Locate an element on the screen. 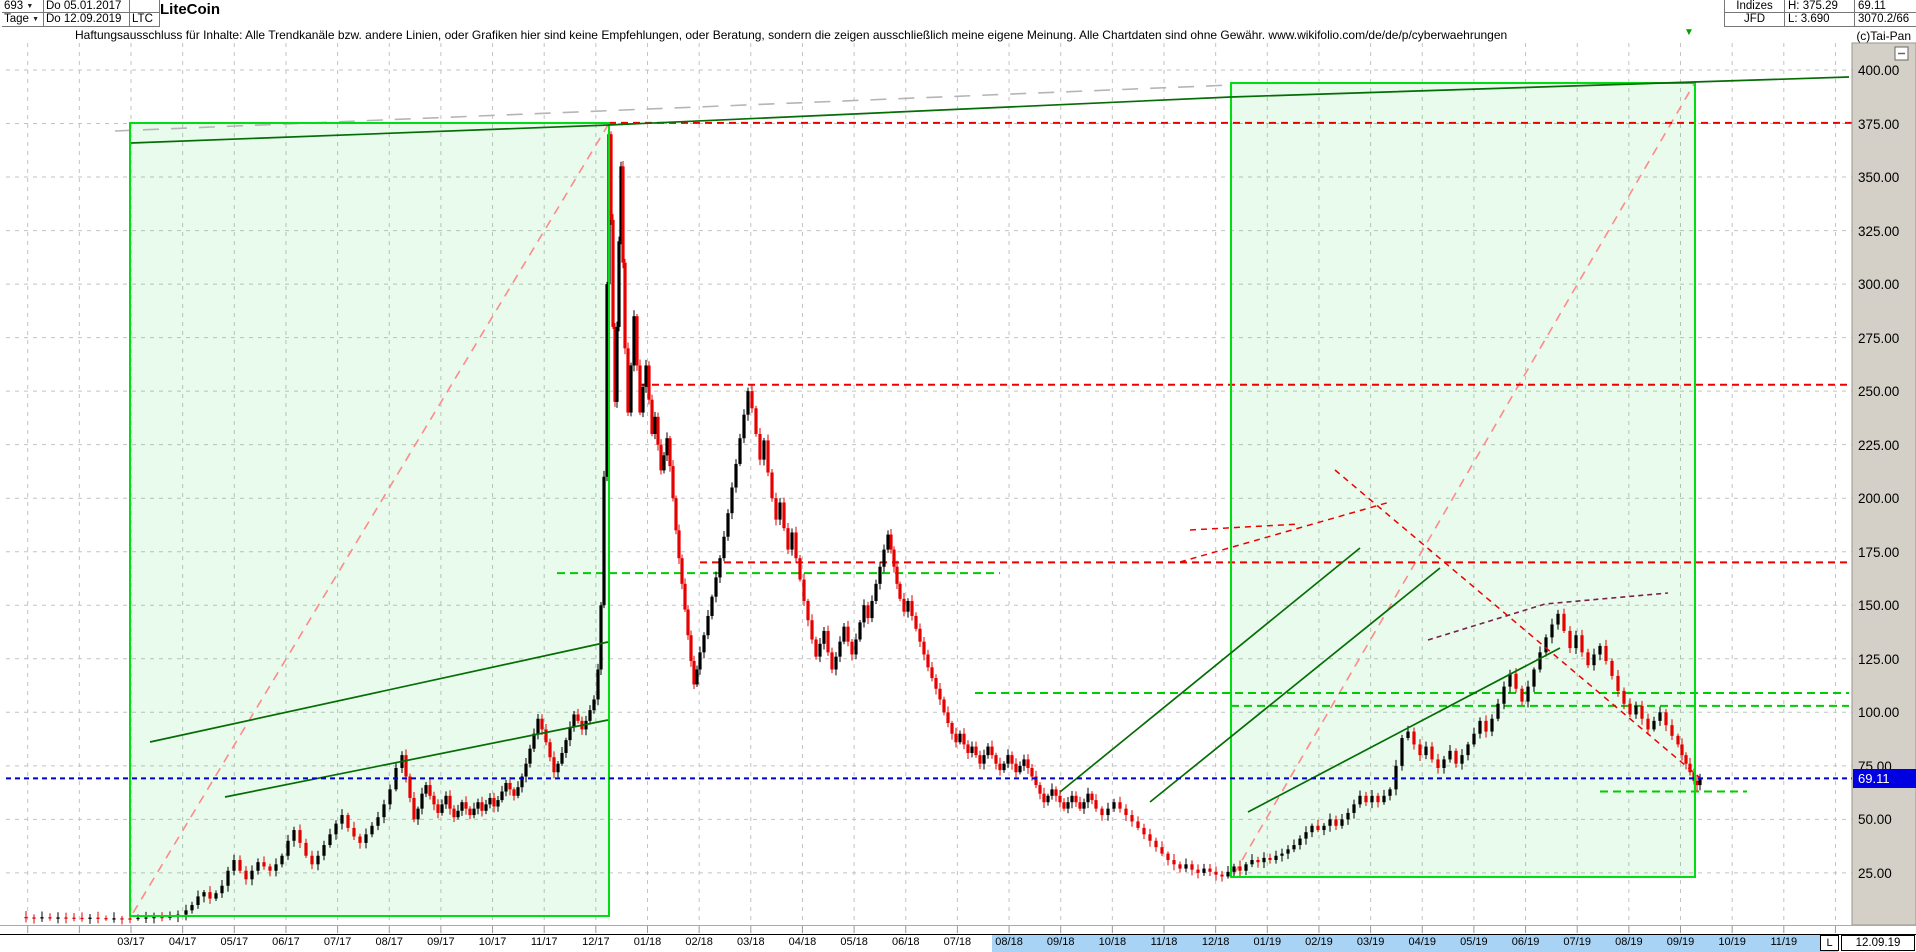 The width and height of the screenshot is (1916, 952). x-axis-label: 08/17 is located at coordinates (389, 942).